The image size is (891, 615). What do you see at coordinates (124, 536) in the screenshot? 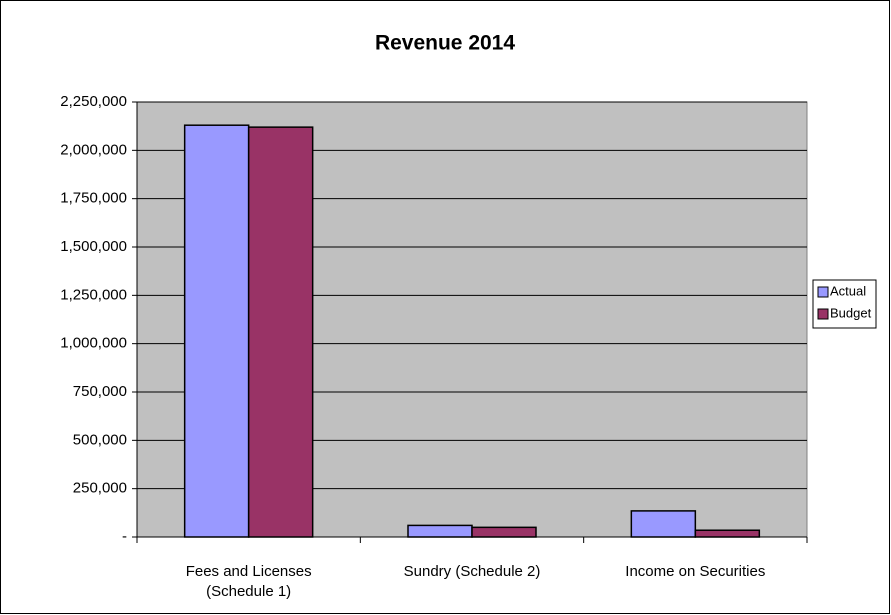
I see `y-tick-label: -` at bounding box center [124, 536].